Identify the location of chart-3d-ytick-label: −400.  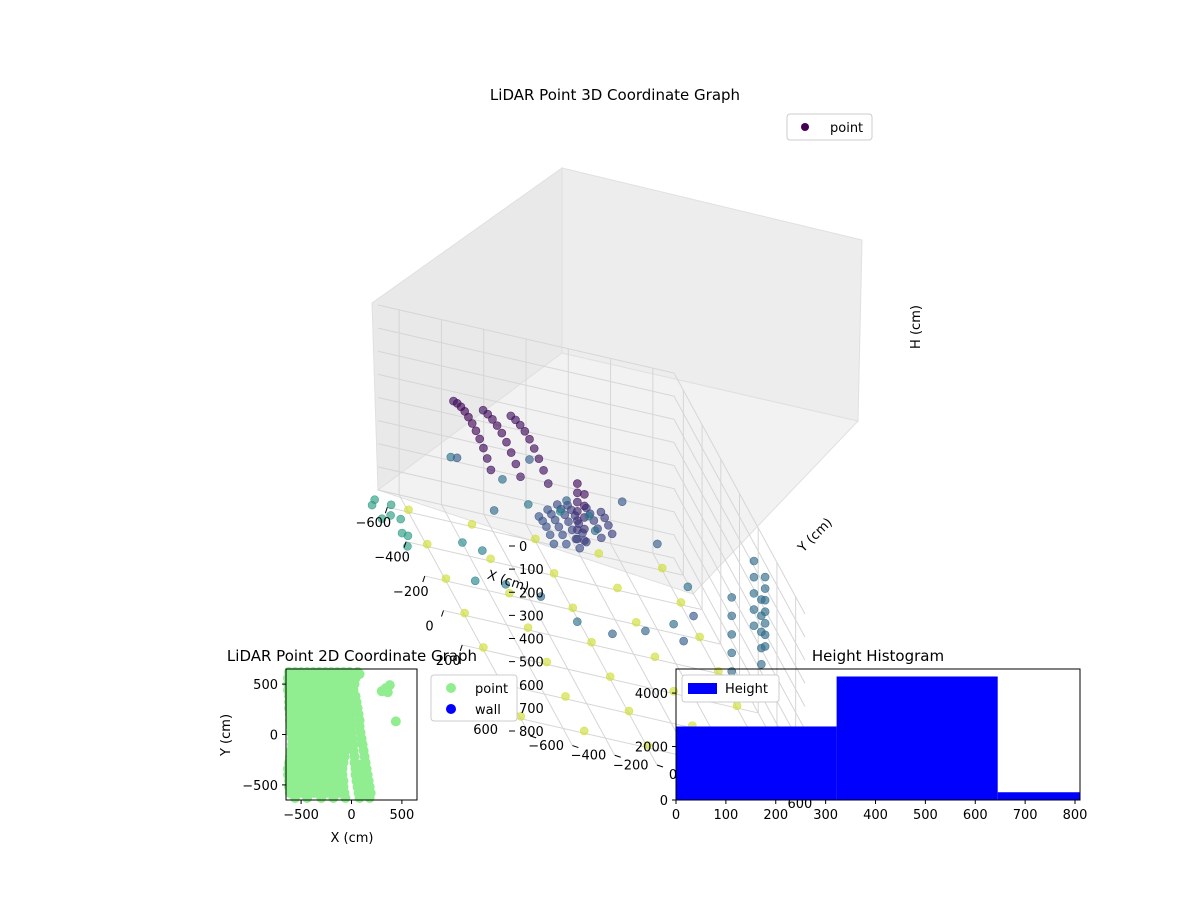
(589, 756).